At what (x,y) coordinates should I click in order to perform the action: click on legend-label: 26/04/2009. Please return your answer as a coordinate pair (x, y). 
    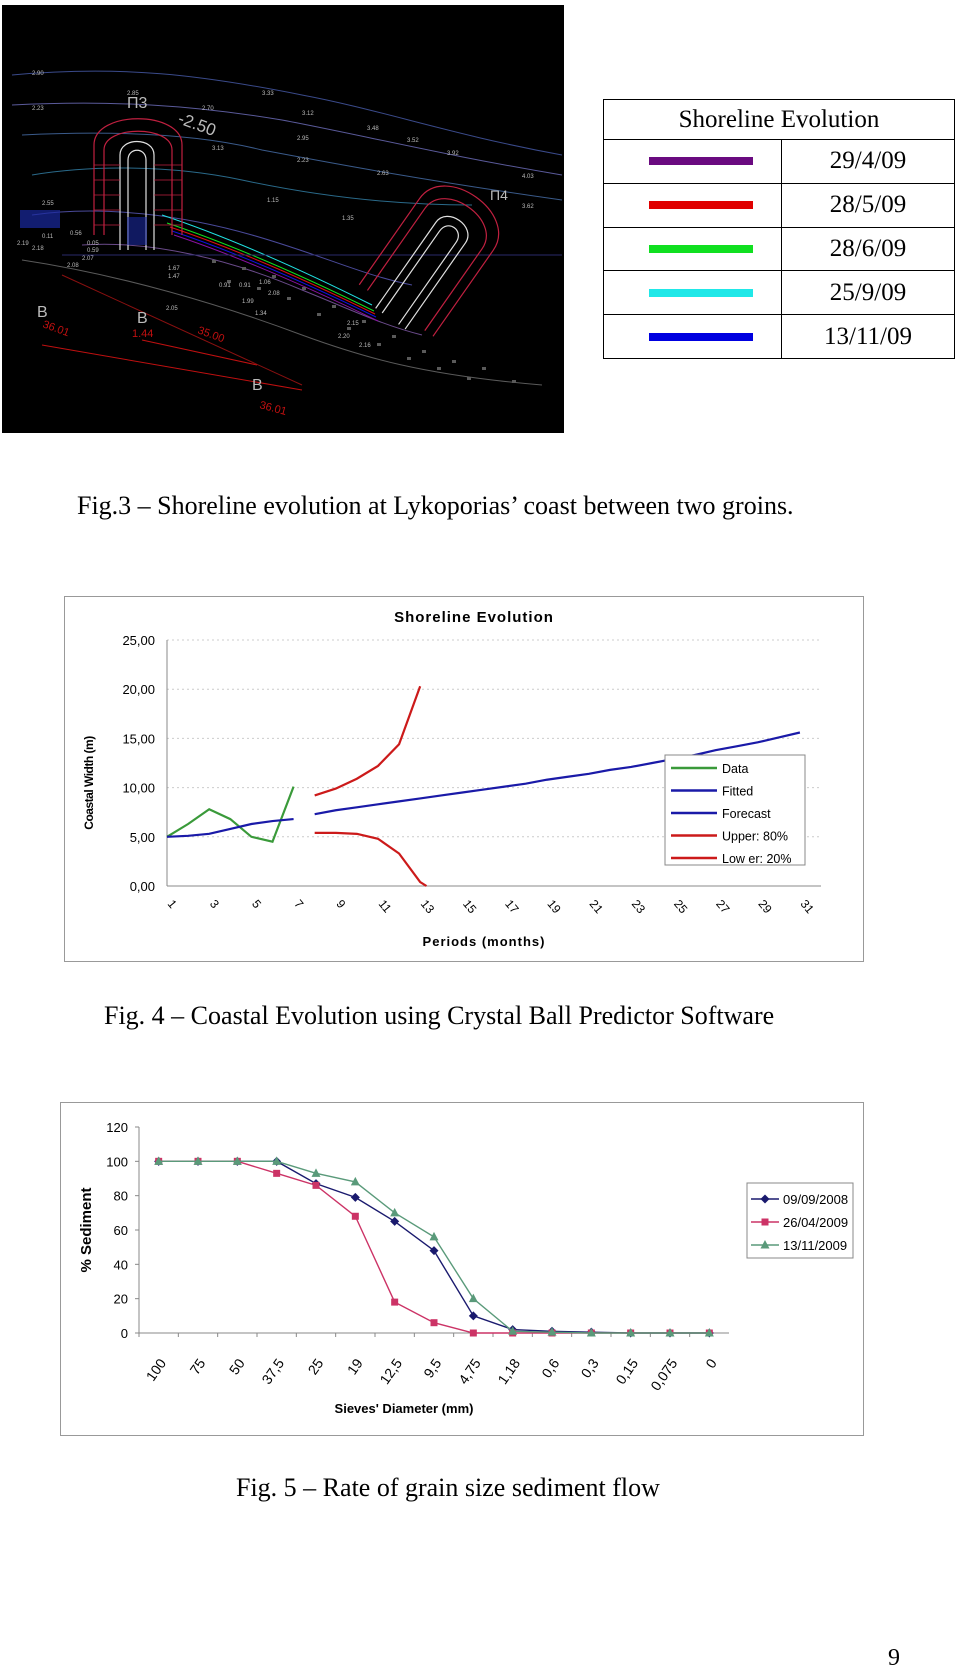
    Looking at the image, I should click on (815, 1222).